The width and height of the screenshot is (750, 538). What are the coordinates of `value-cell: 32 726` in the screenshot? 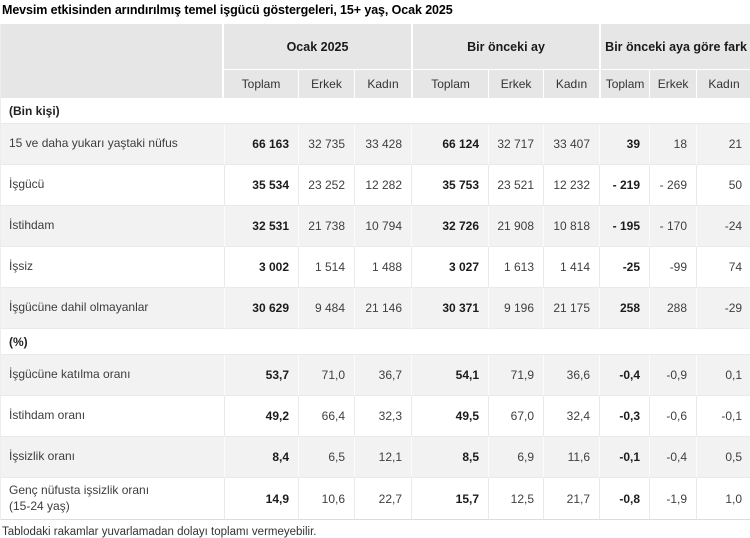 It's located at (450, 226).